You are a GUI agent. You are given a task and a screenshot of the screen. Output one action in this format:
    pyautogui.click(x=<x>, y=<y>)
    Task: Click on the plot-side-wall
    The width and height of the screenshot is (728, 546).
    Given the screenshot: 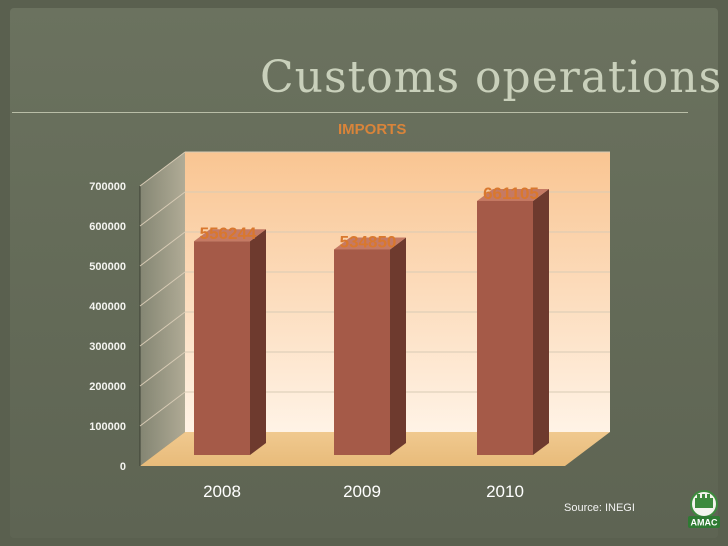 What is the action you would take?
    pyautogui.click(x=162, y=309)
    